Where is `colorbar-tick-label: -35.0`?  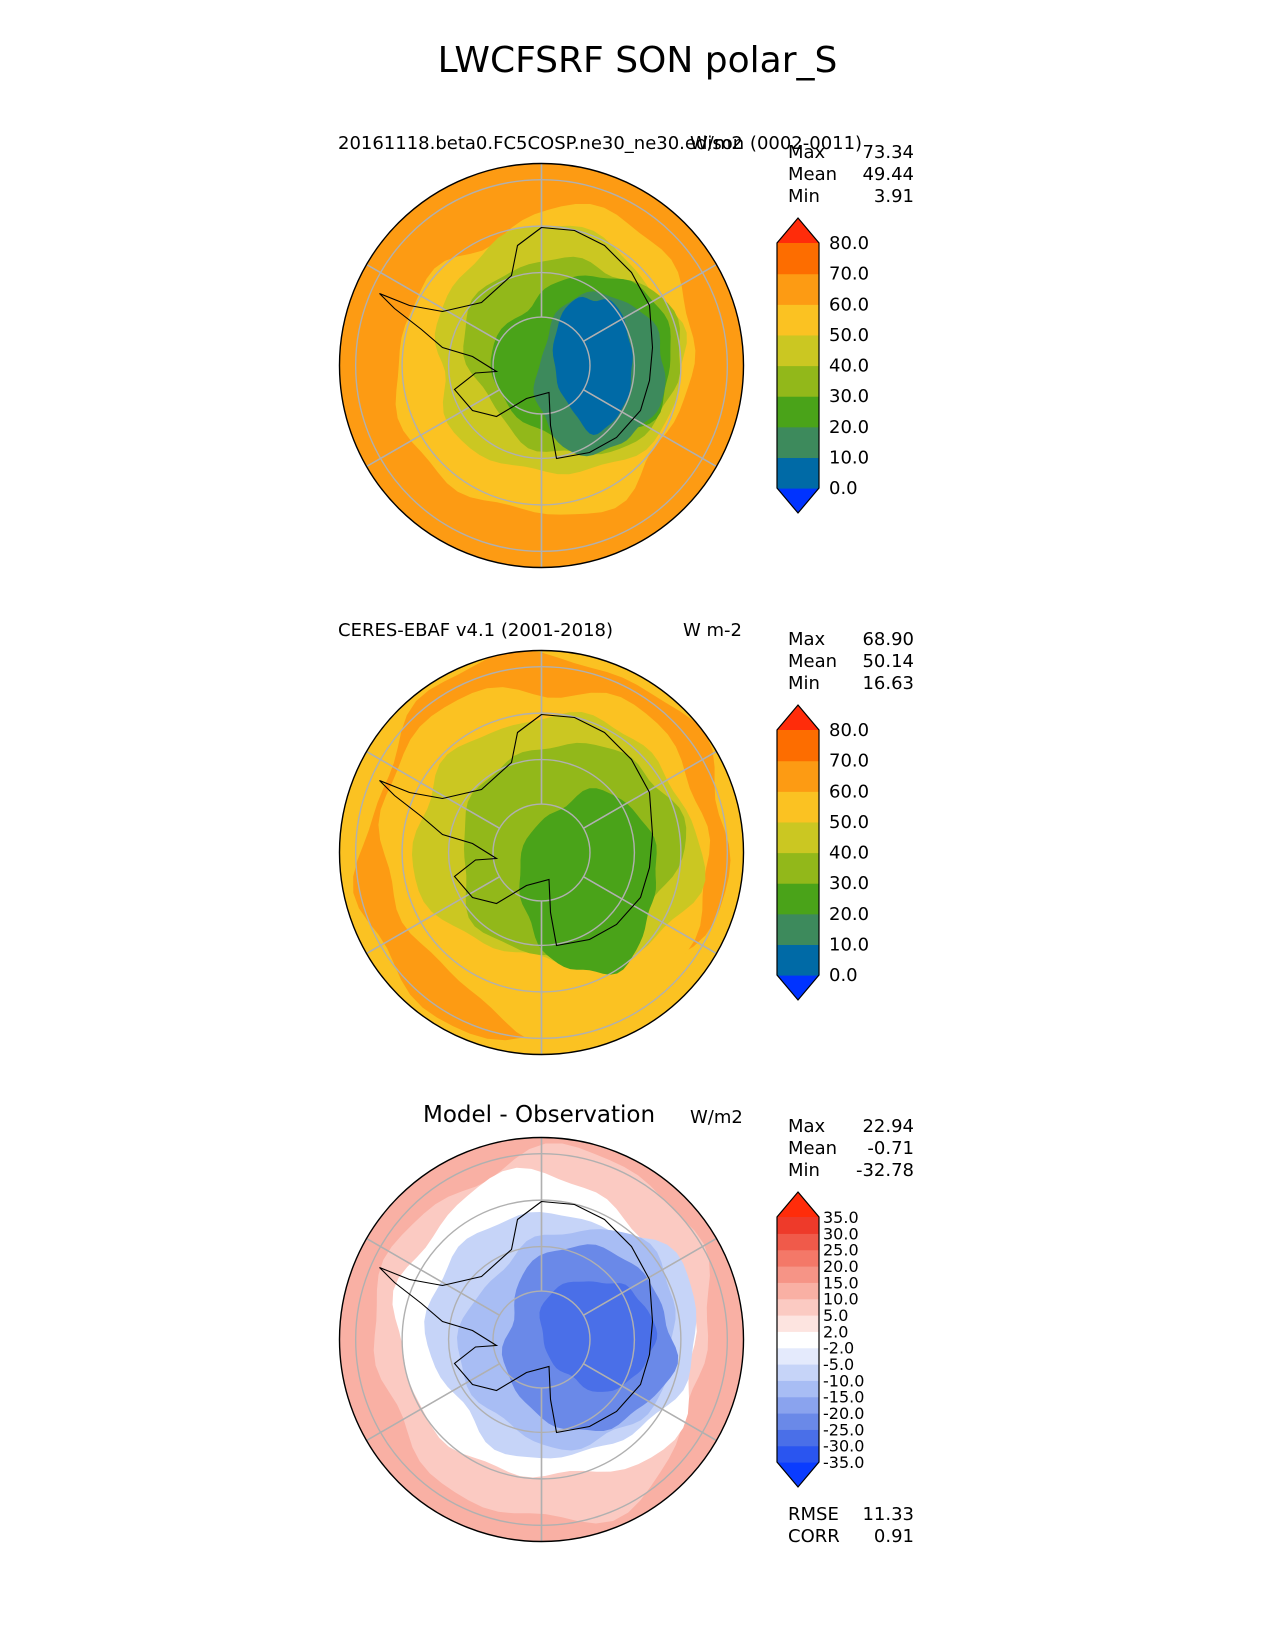 colorbar-tick-label: -35.0 is located at coordinates (843, 1462).